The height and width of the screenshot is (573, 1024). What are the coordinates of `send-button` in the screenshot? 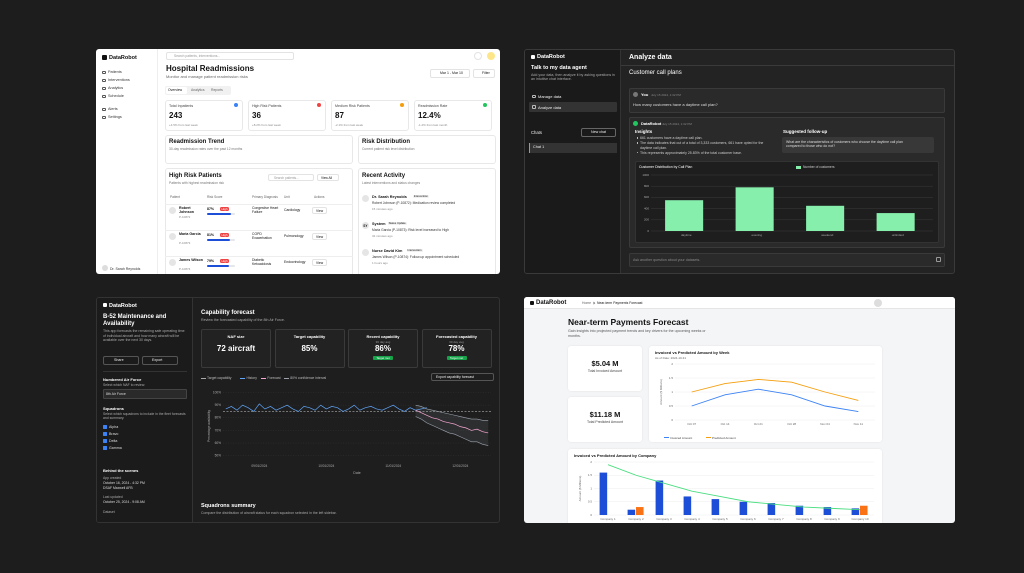 It's located at (938, 259).